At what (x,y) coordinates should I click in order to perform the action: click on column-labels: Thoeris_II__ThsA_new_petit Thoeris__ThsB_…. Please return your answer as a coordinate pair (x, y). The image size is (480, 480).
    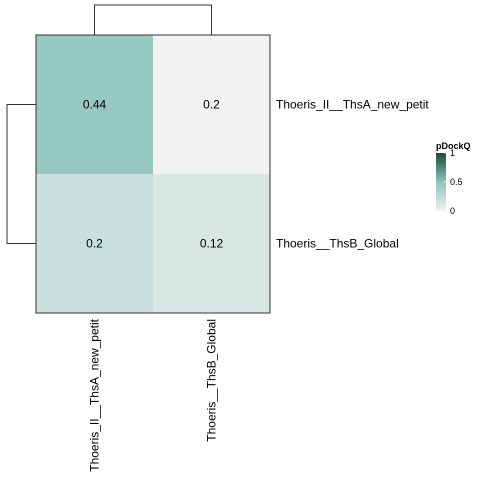
    Looking at the image, I should click on (153, 394).